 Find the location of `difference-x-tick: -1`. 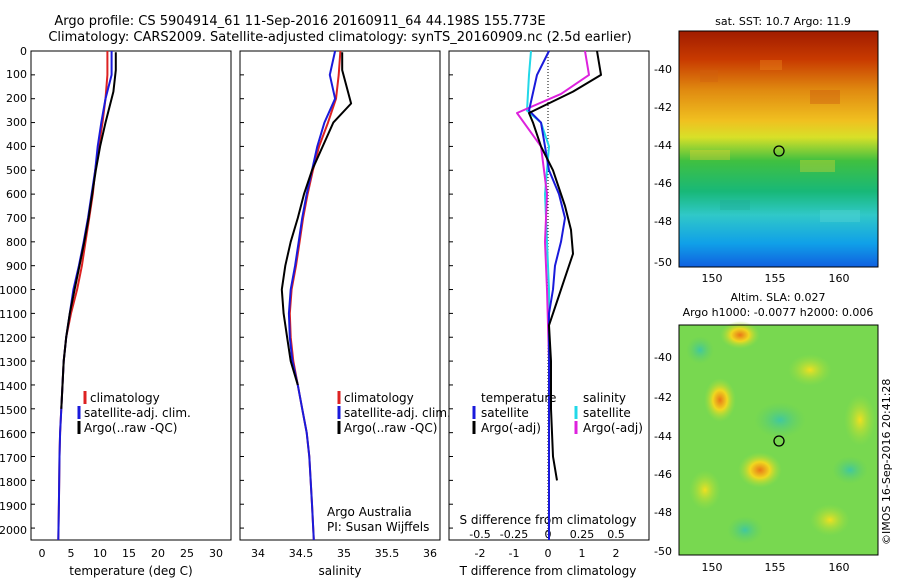

difference-x-tick: -1 is located at coordinates (514, 553).